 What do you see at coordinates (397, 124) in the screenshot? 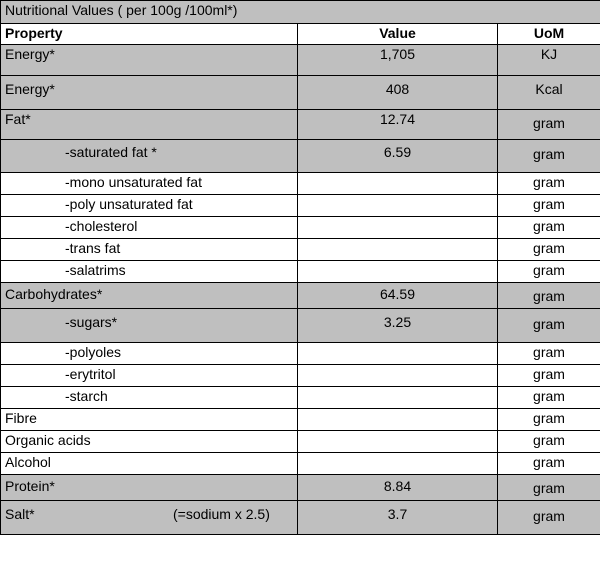
I see `row-value: 12.74` at bounding box center [397, 124].